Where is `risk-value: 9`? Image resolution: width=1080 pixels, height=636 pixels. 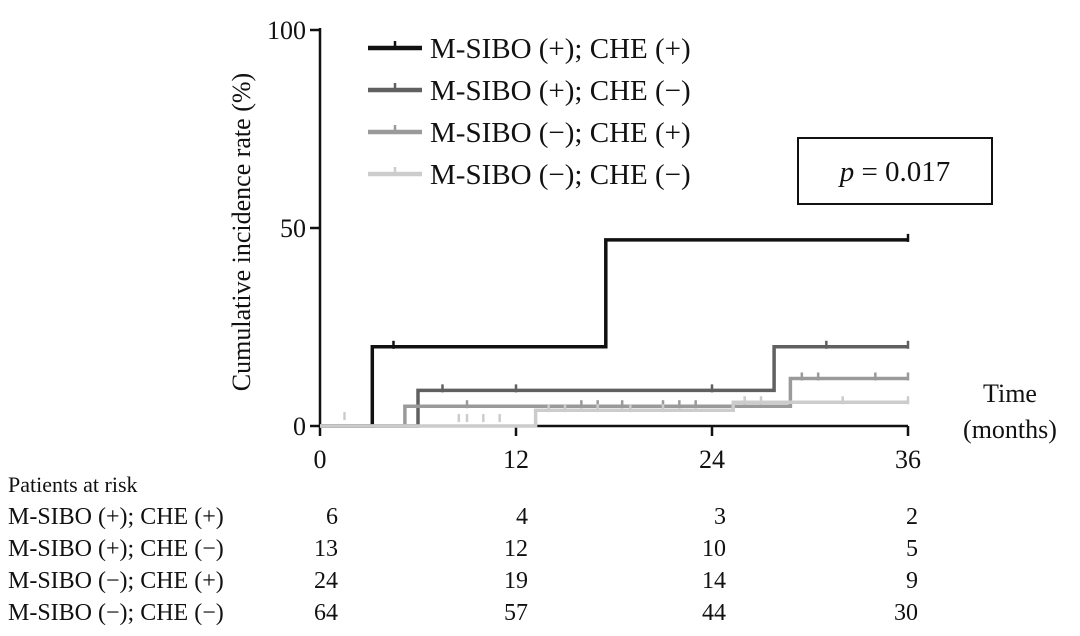 risk-value: 9 is located at coordinates (912, 581).